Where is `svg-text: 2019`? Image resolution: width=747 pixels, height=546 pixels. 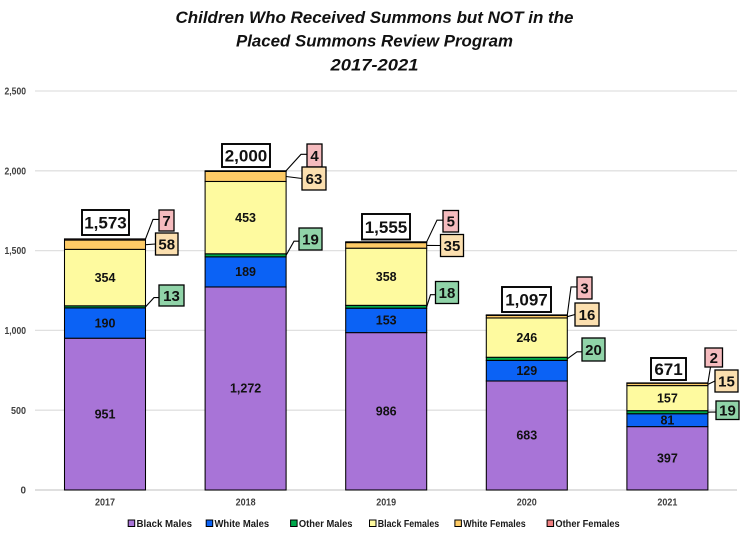 svg-text: 2019 is located at coordinates (386, 503).